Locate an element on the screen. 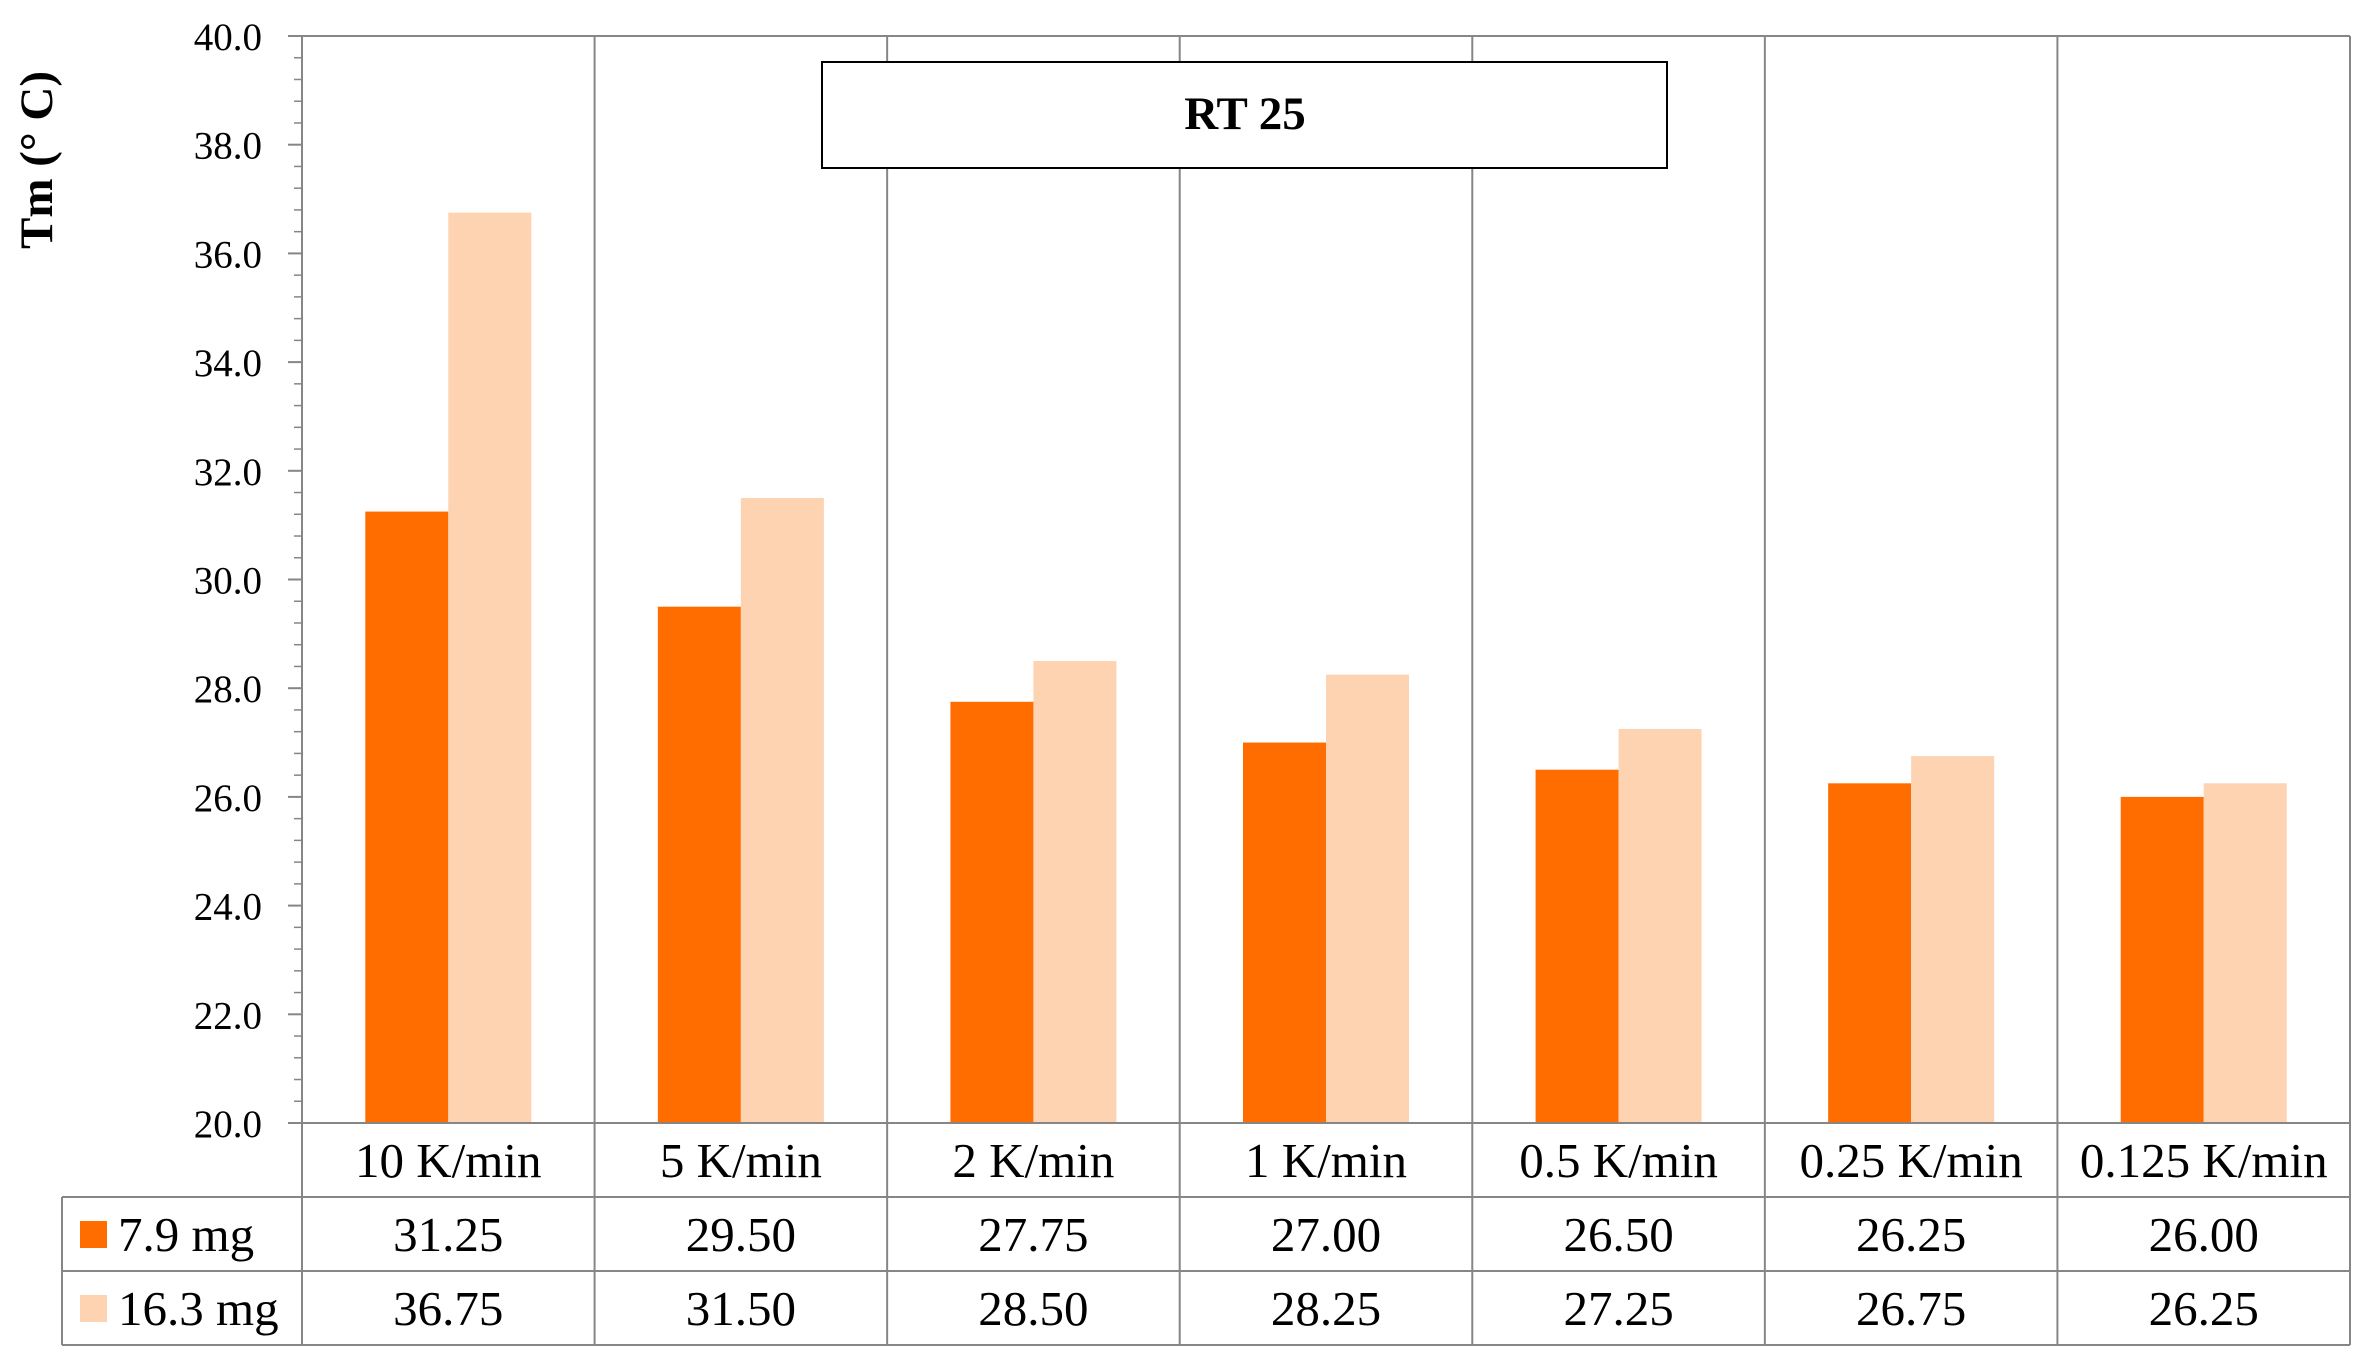 The height and width of the screenshot is (1358, 2374). table-value-series-1: 27.00 is located at coordinates (1326, 1234).